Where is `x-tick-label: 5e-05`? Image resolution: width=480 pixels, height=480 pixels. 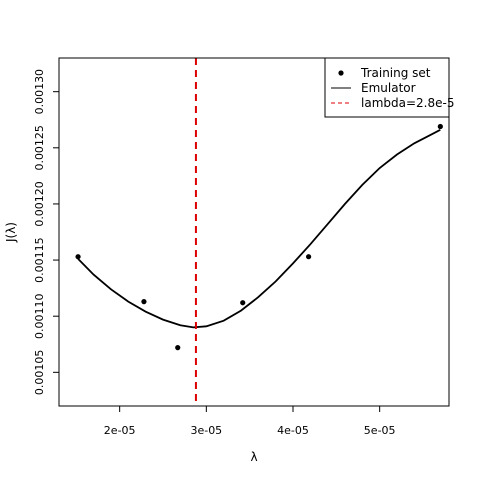
x-tick-label: 5e-05 is located at coordinates (380, 430).